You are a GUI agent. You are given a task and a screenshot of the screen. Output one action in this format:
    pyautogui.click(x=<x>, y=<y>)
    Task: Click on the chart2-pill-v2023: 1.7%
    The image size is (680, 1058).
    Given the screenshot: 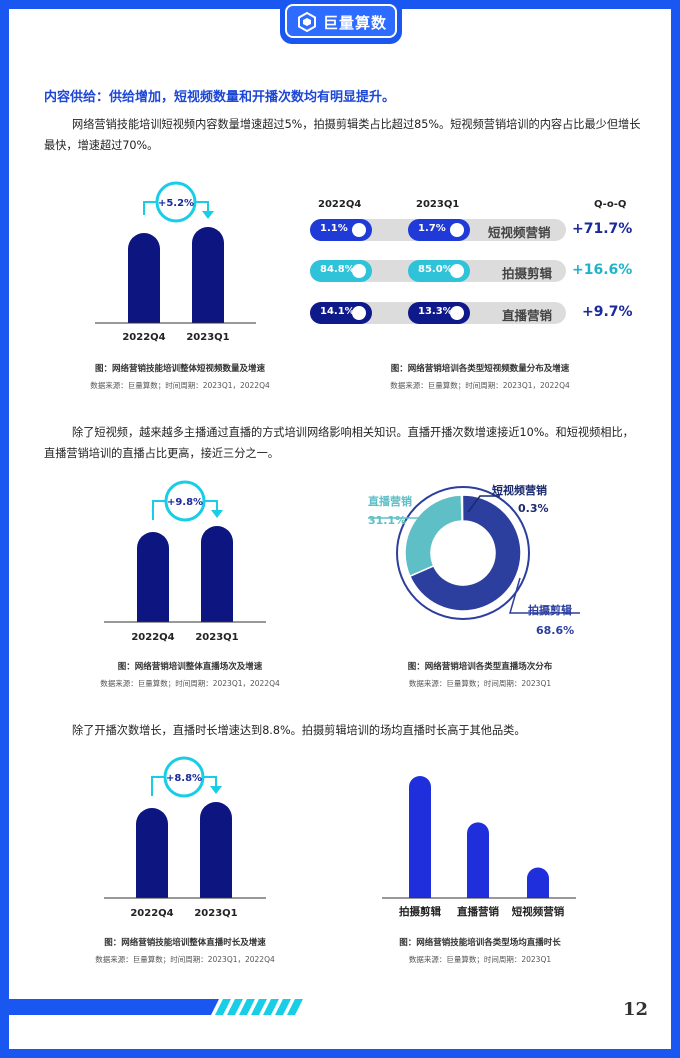 What is the action you would take?
    pyautogui.click(x=439, y=230)
    